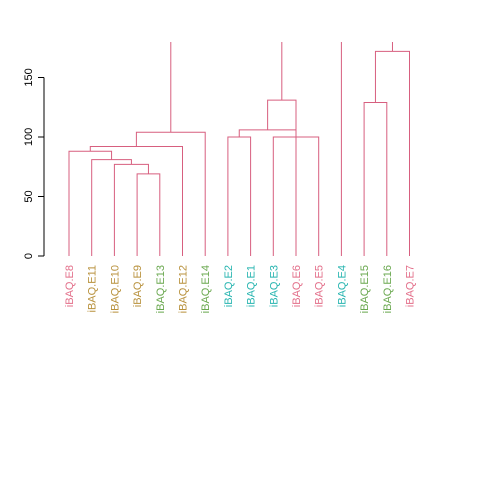 The height and width of the screenshot is (480, 480). Describe the element at coordinates (184, 289) in the screenshot. I see `leaf-label: iBAQ.E12` at that location.